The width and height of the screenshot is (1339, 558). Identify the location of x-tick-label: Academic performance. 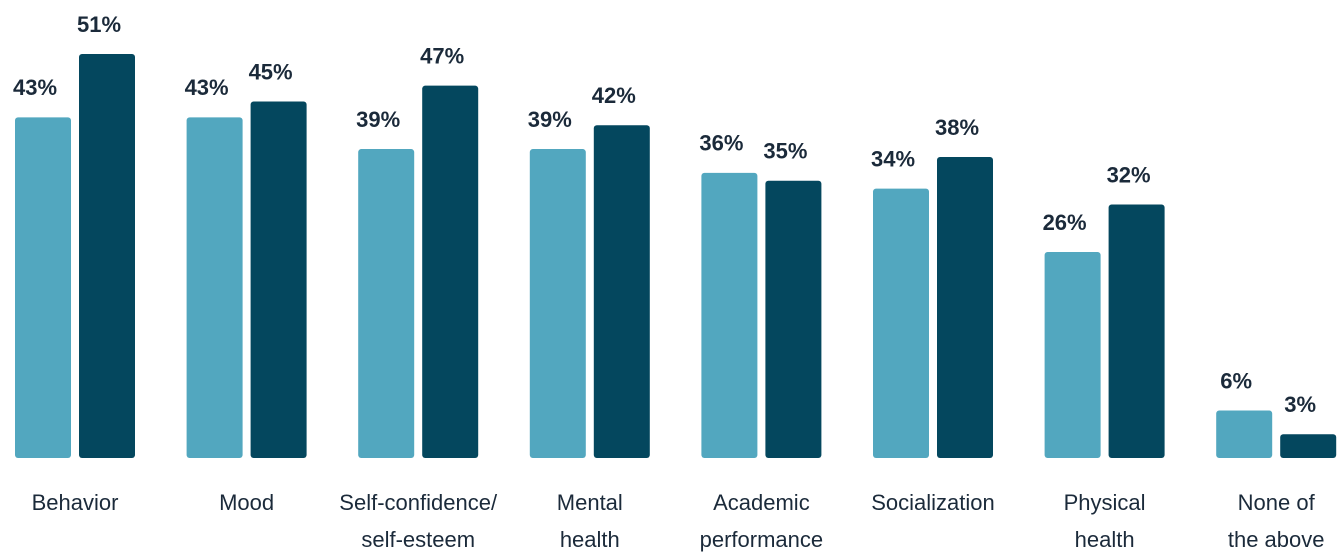
(761, 521).